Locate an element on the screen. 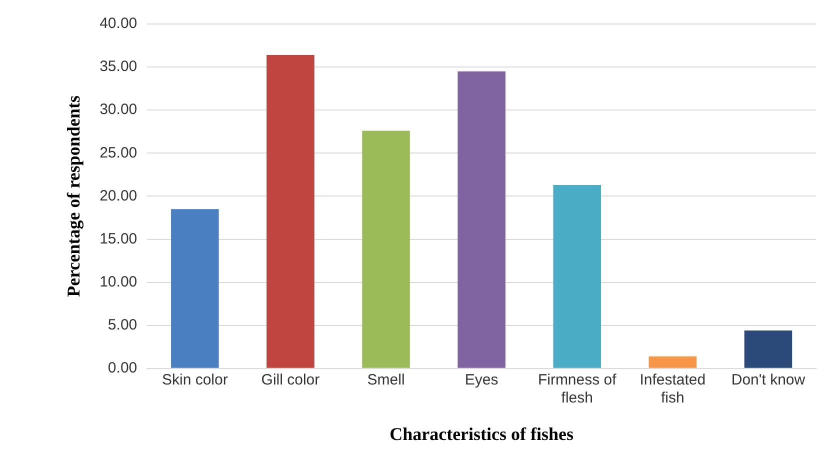 The height and width of the screenshot is (466, 824). y-tick-label: 30.00 is located at coordinates (119, 109).